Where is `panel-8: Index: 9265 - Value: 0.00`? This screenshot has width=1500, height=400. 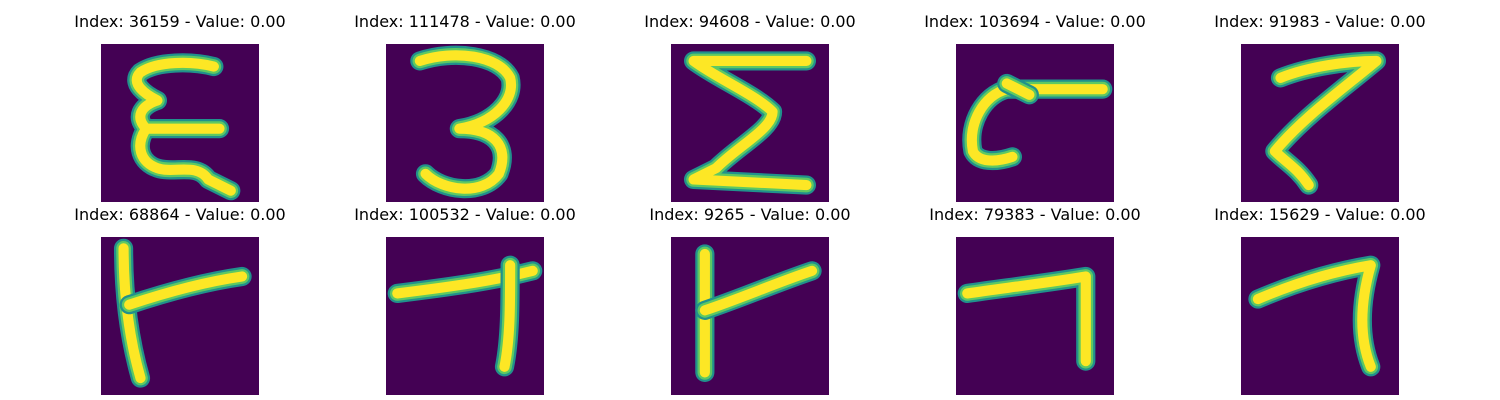
panel-8: Index: 9265 - Value: 0.00 is located at coordinates (750, 299).